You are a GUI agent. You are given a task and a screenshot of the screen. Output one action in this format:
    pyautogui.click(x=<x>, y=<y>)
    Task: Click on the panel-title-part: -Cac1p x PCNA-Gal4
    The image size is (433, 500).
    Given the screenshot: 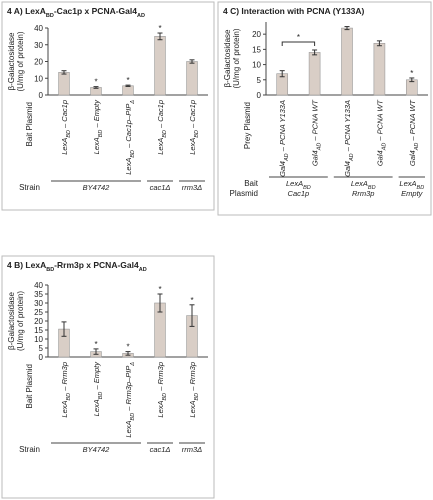 What is the action you would take?
    pyautogui.click(x=95, y=11)
    